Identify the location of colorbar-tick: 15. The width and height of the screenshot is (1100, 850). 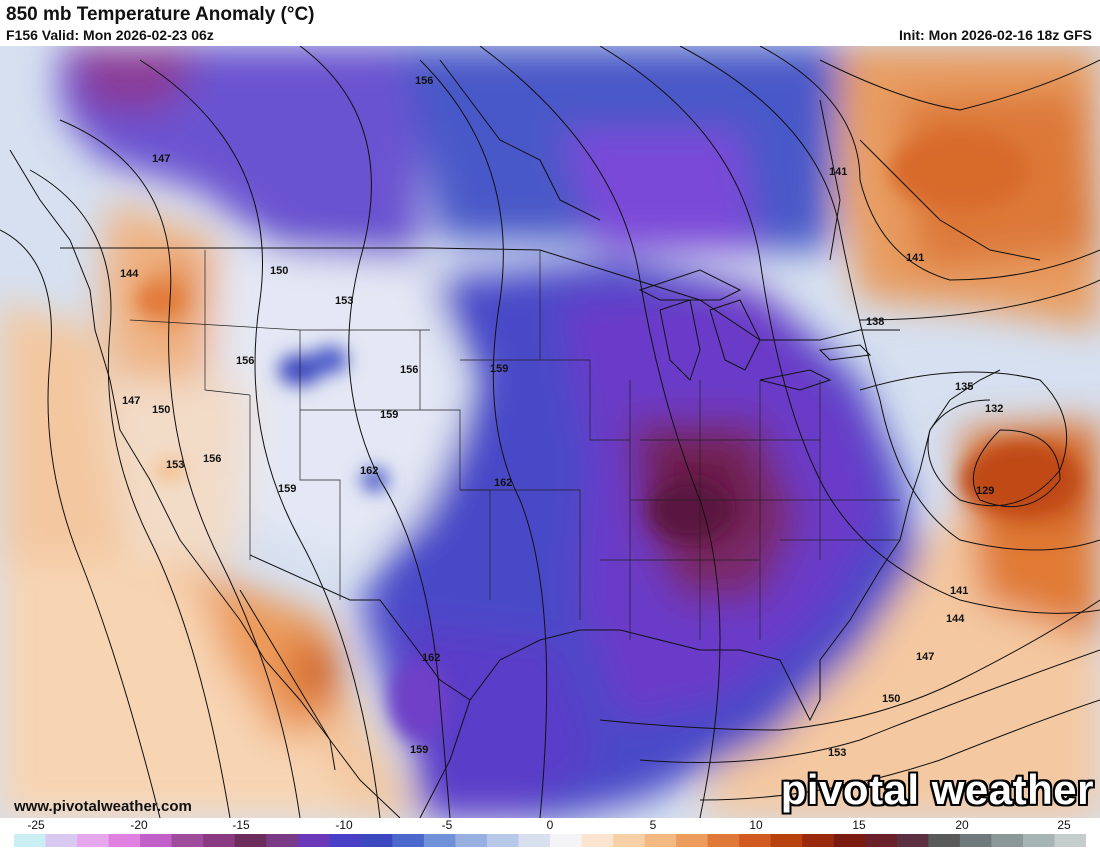
(859, 825).